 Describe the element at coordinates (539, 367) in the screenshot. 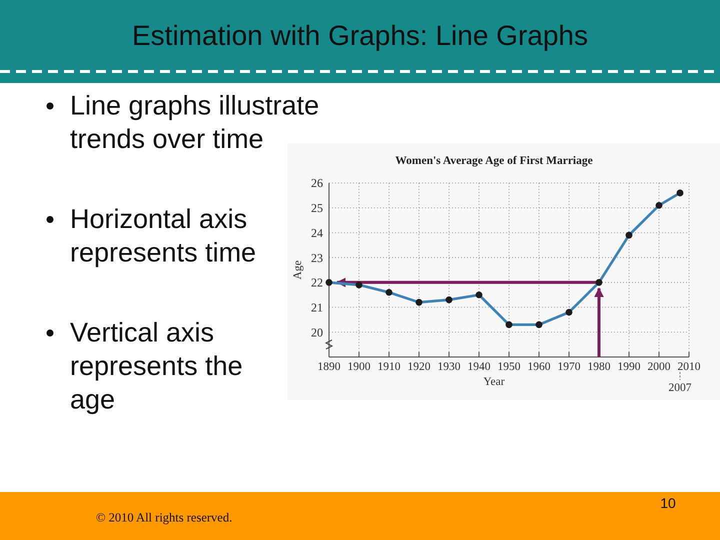

I see `x-tick-label: 1960` at that location.